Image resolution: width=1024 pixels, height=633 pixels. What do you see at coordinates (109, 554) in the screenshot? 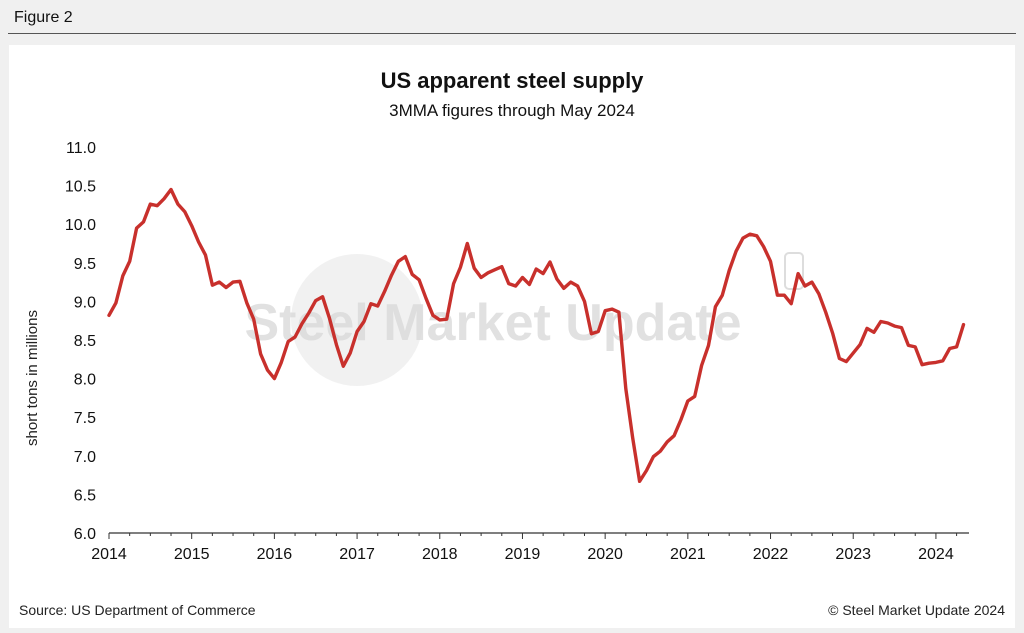
I see `x-tick-label: 2014` at bounding box center [109, 554].